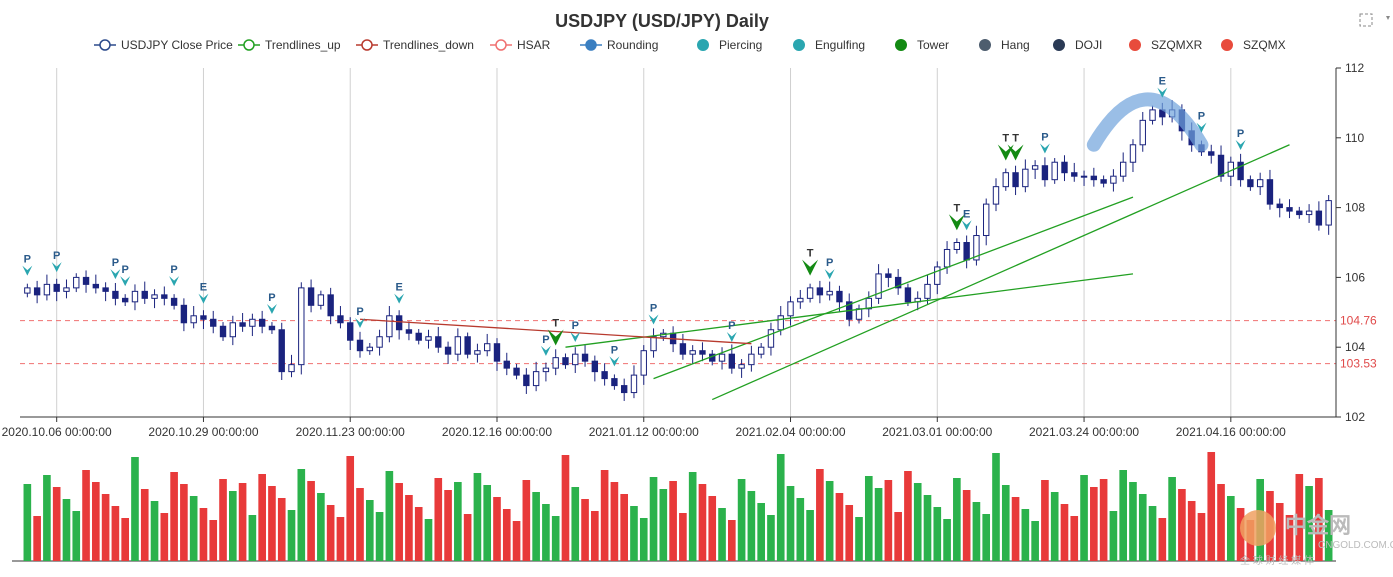  Describe the element at coordinates (399, 298) in the screenshot. I see `marker-arrow` at that location.